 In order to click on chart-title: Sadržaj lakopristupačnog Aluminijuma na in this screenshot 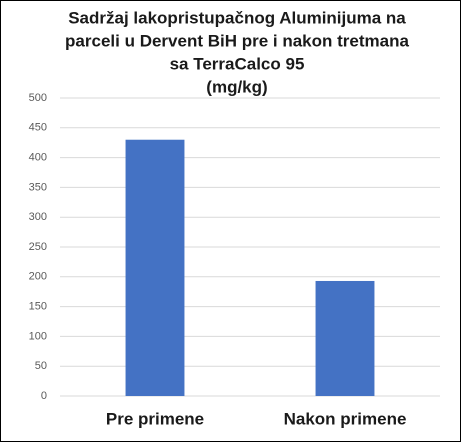, I will do `click(237, 17)`.